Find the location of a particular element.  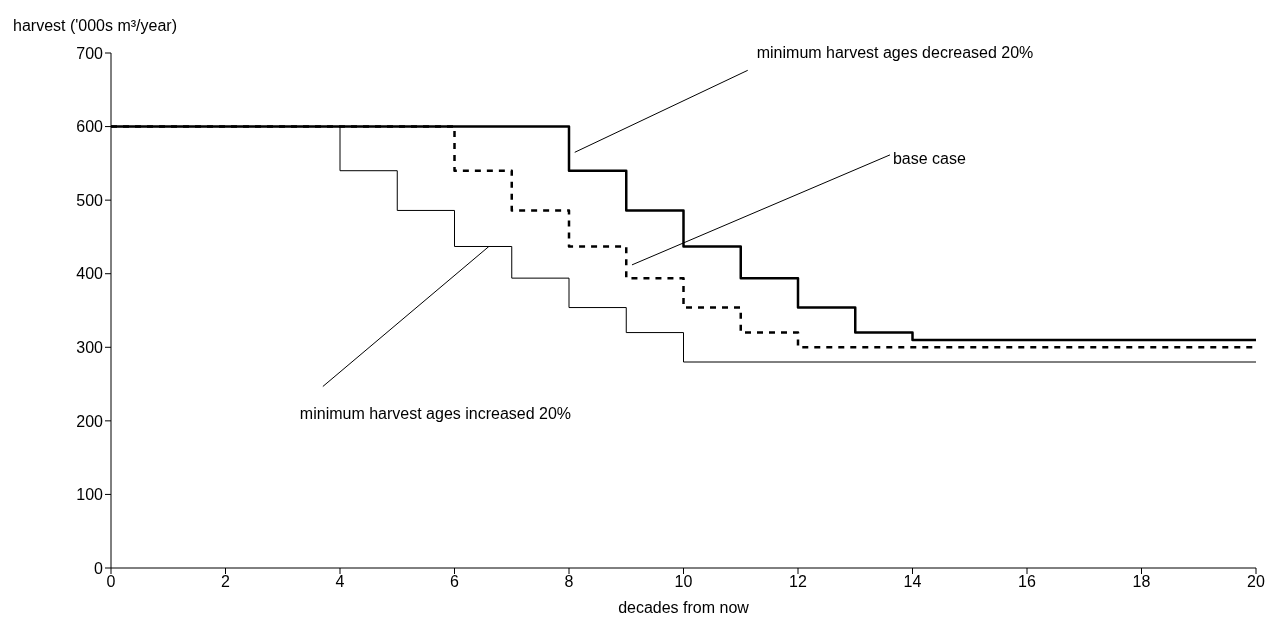

x-tick-label: 6 is located at coordinates (455, 582).